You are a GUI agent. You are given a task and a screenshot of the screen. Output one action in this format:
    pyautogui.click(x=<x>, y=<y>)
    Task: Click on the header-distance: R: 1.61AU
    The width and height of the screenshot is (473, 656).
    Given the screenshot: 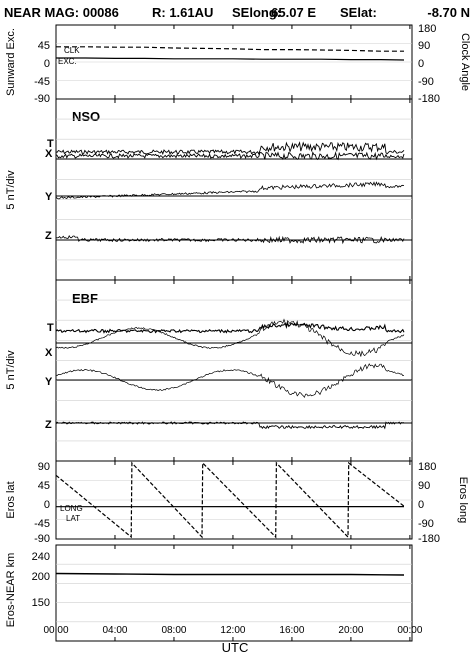 What is the action you would take?
    pyautogui.click(x=182, y=12)
    